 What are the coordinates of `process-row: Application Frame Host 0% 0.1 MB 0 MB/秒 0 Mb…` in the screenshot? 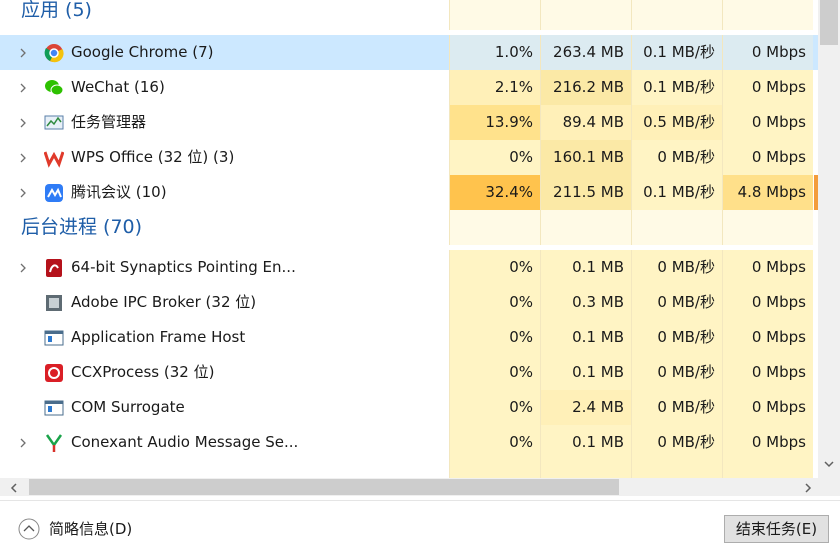 It's located at (409, 337).